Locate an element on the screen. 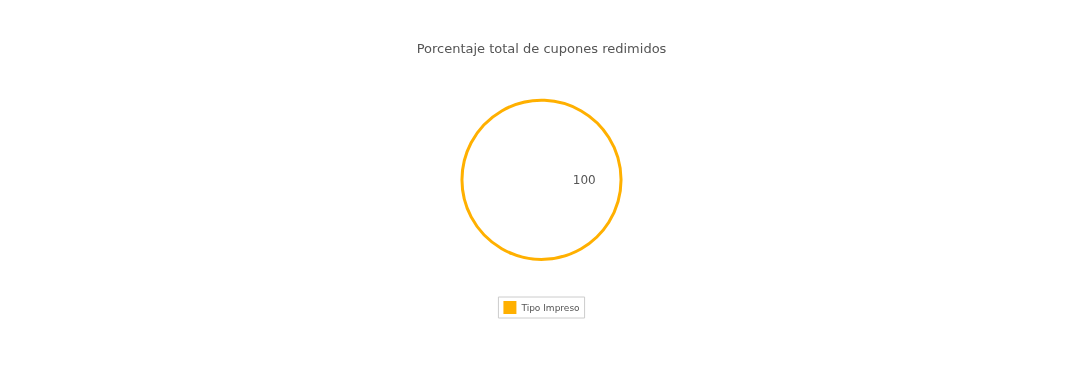  chart-title: Porcentaje total de cupones redimidos is located at coordinates (541, 48).